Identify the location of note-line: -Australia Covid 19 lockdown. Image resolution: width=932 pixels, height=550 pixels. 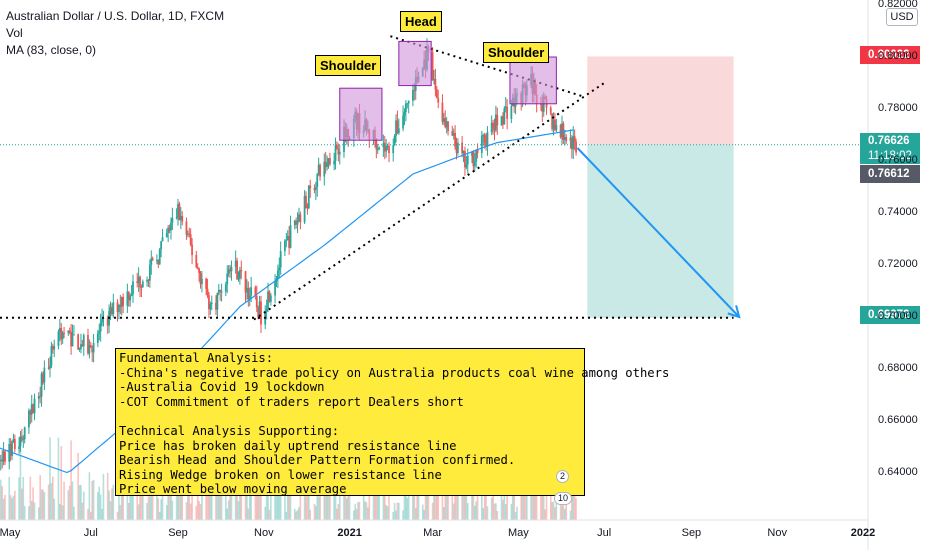
(222, 387).